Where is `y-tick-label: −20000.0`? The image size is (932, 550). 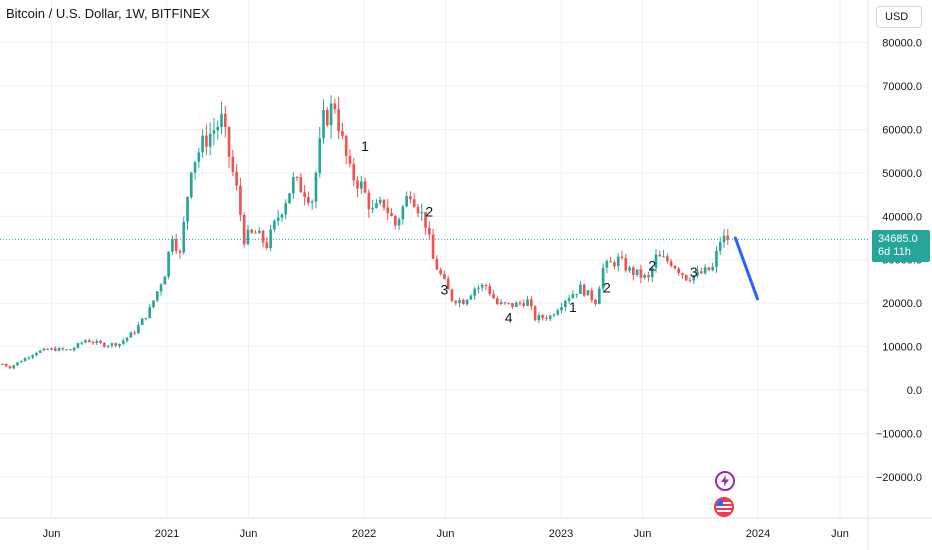 y-tick-label: −20000.0 is located at coordinates (899, 478).